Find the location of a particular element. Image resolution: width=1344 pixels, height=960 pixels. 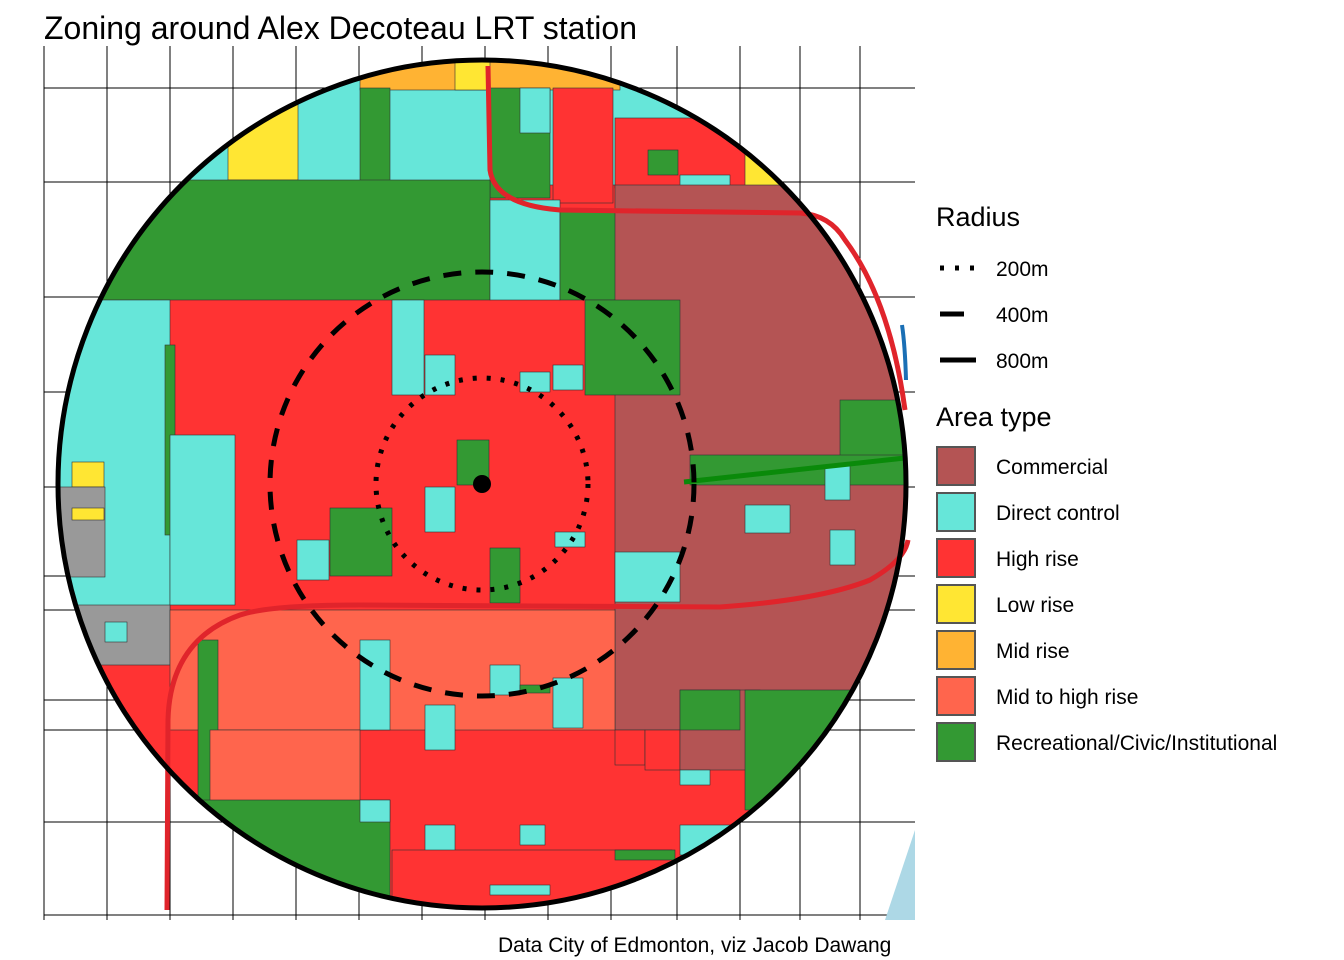

legend-area-label: Direct control is located at coordinates (1058, 513).